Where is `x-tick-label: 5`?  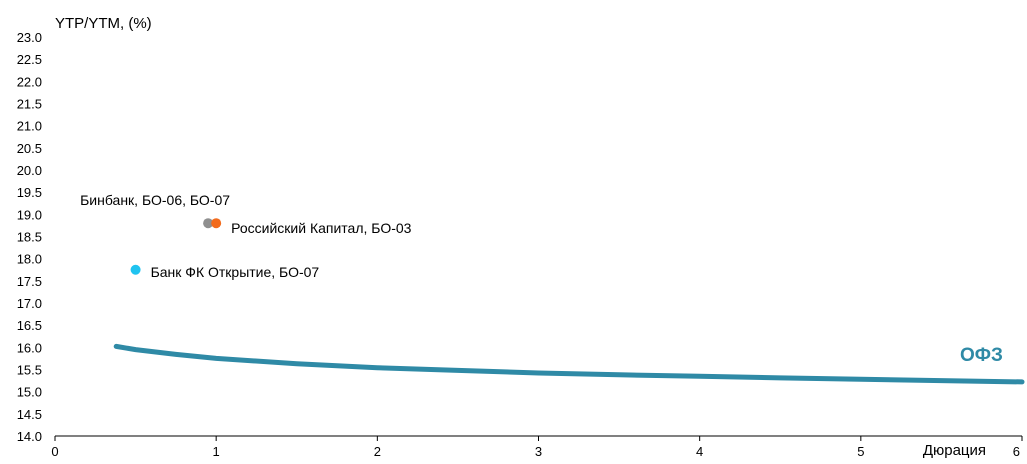 x-tick-label: 5 is located at coordinates (860, 451).